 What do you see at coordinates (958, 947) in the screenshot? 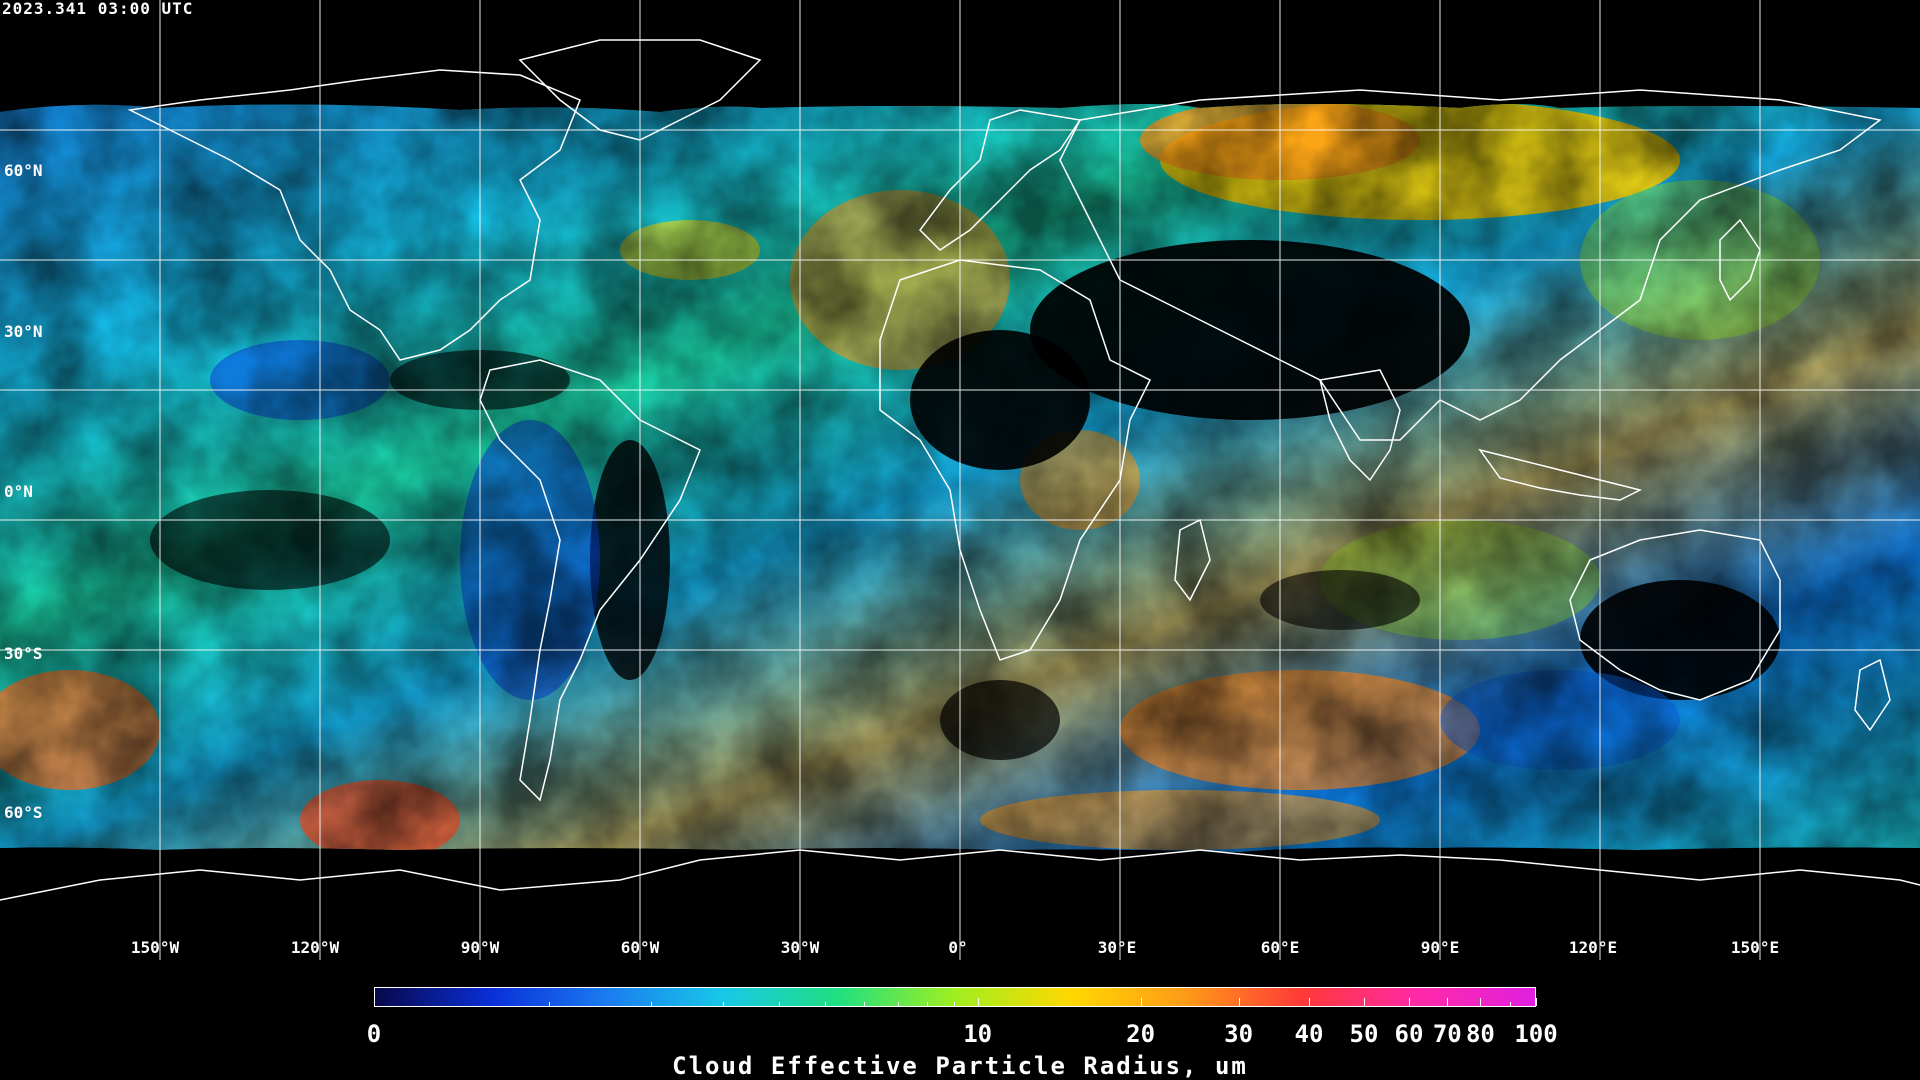
I see `lon-label-0: 0°` at bounding box center [958, 947].